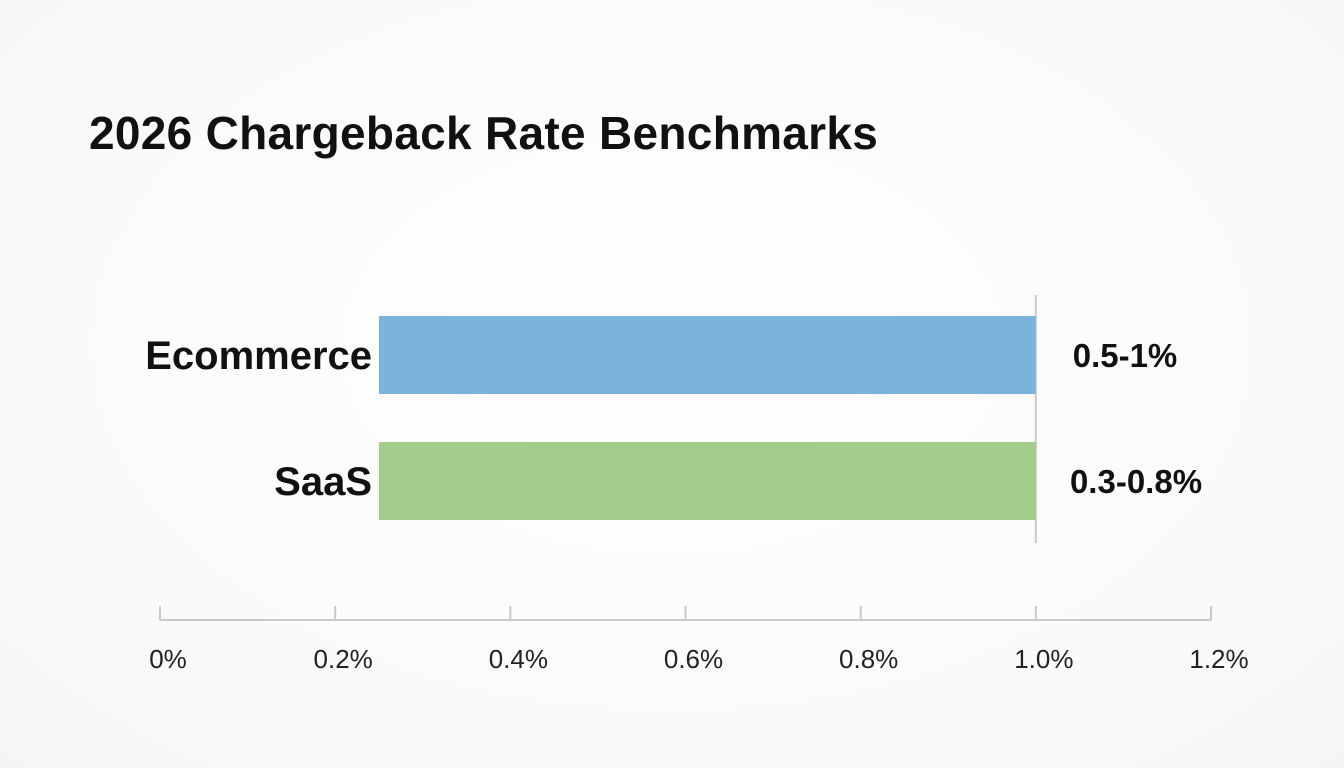 The width and height of the screenshot is (1344, 768). What do you see at coordinates (168, 659) in the screenshot?
I see `x-tick-label: 0%` at bounding box center [168, 659].